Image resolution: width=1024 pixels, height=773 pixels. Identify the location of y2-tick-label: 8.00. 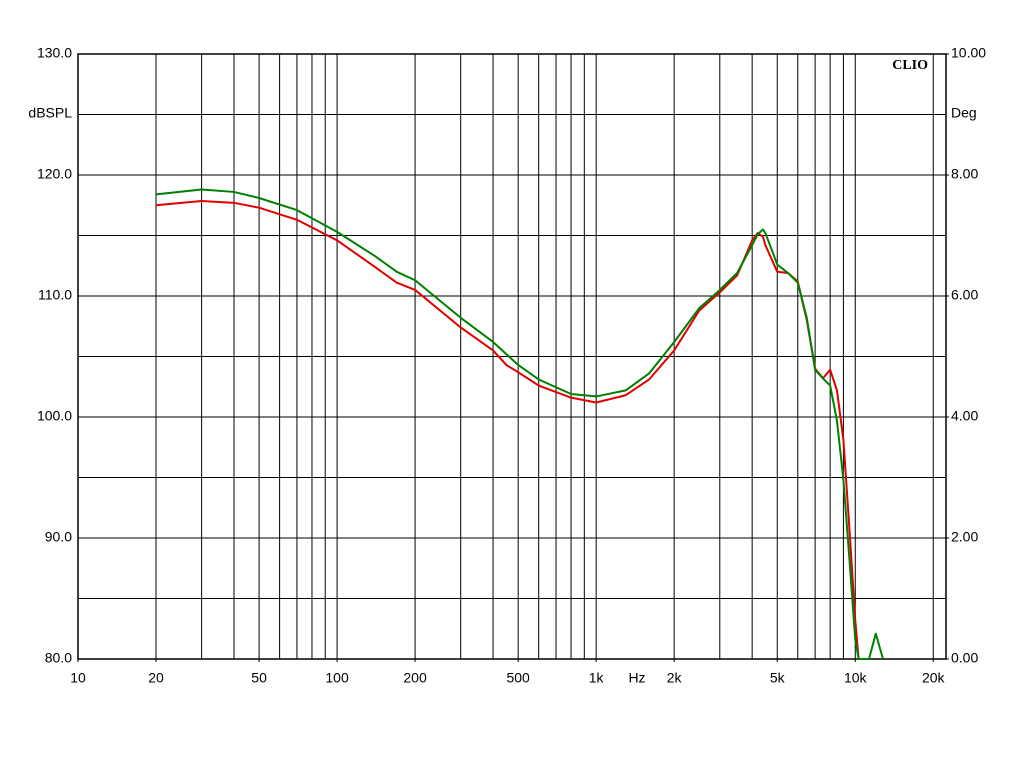
(964, 174).